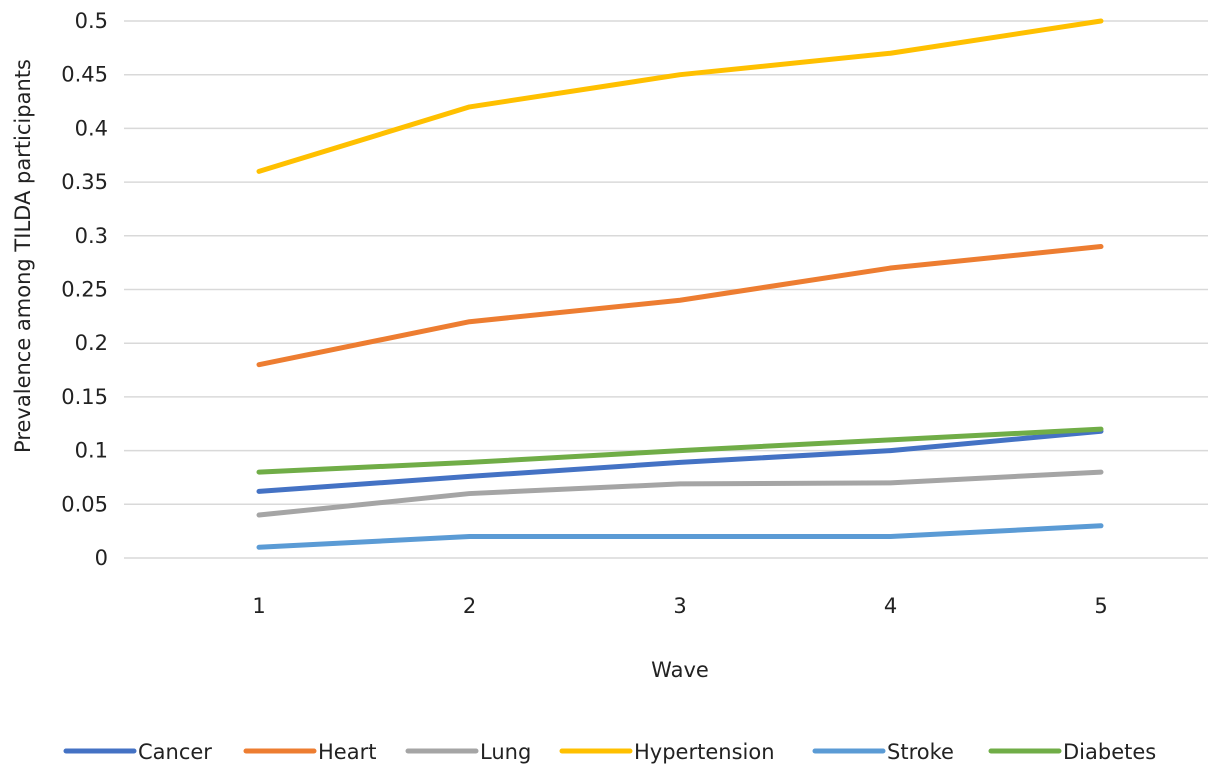 This screenshot has height=771, width=1208. What do you see at coordinates (91, 451) in the screenshot?
I see `y-tick-label: 0.1` at bounding box center [91, 451].